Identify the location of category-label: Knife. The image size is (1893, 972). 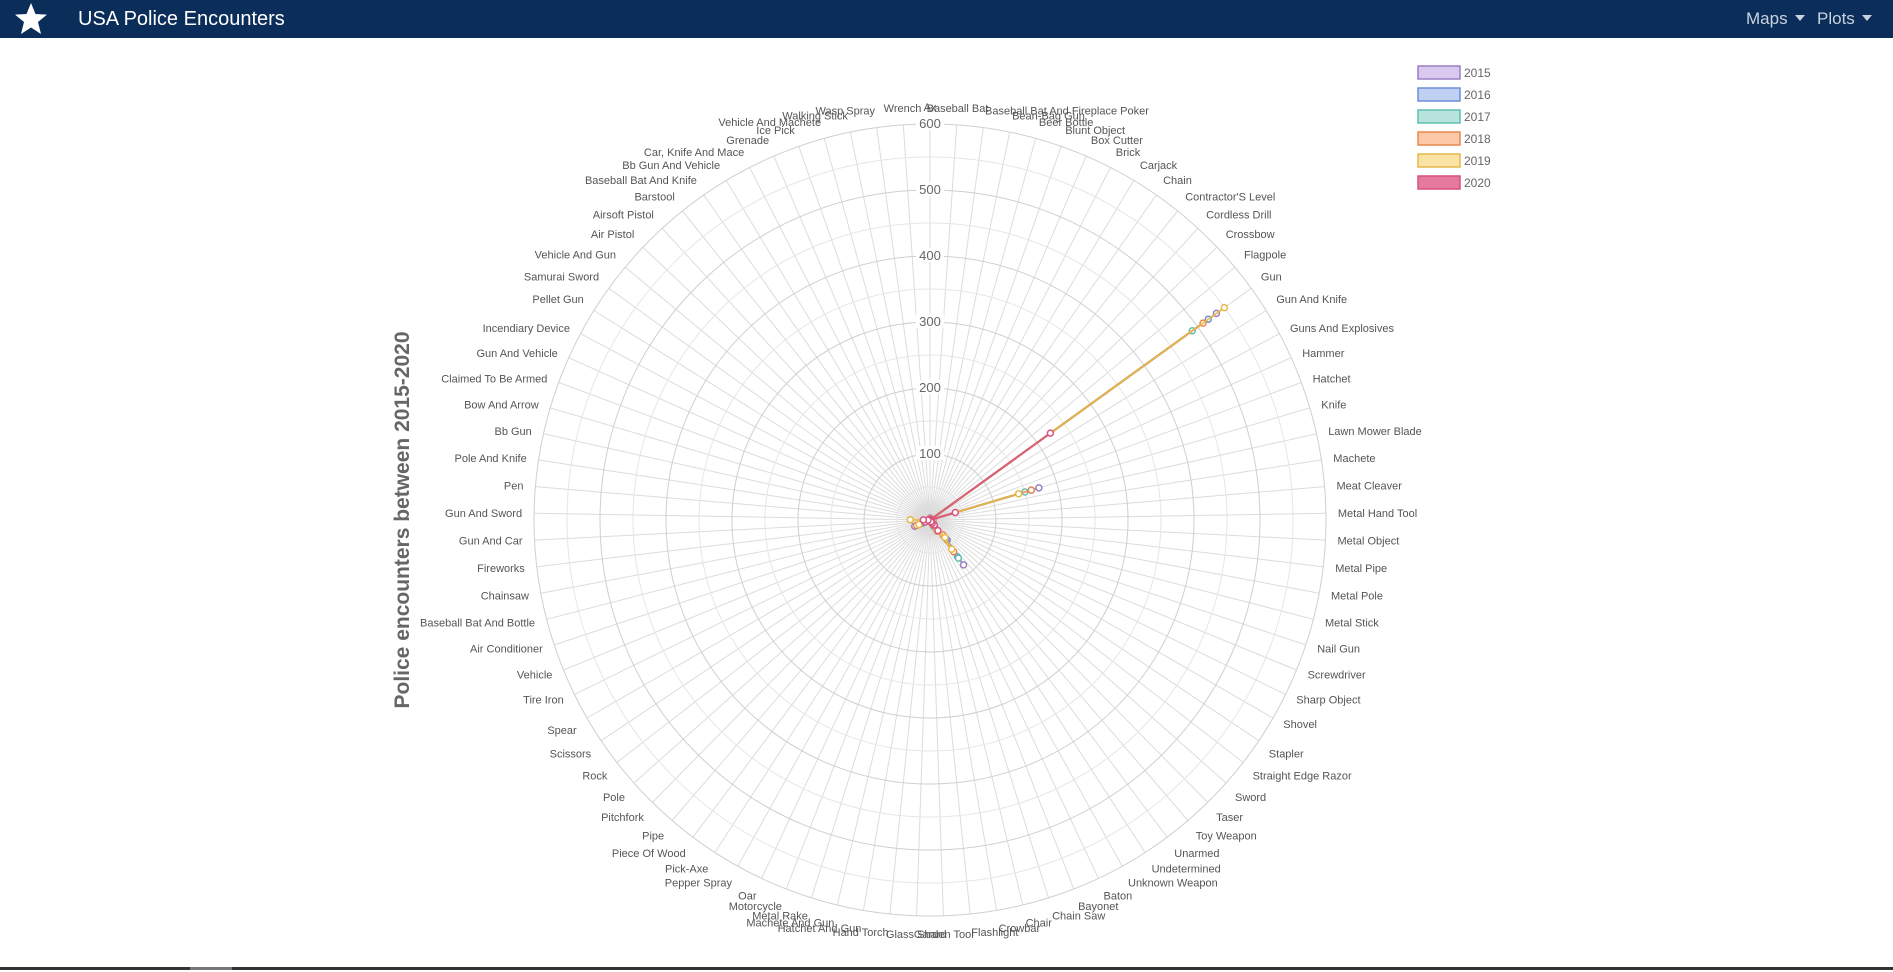
(1333, 406).